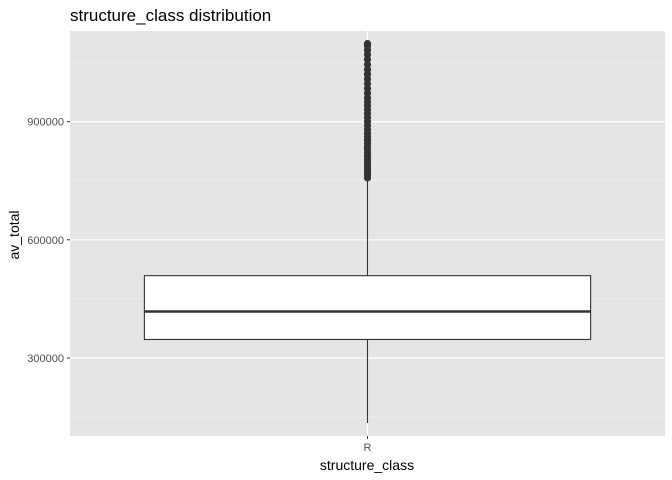  What do you see at coordinates (45, 359) in the screenshot?
I see `y-tick-label: 300000` at bounding box center [45, 359].